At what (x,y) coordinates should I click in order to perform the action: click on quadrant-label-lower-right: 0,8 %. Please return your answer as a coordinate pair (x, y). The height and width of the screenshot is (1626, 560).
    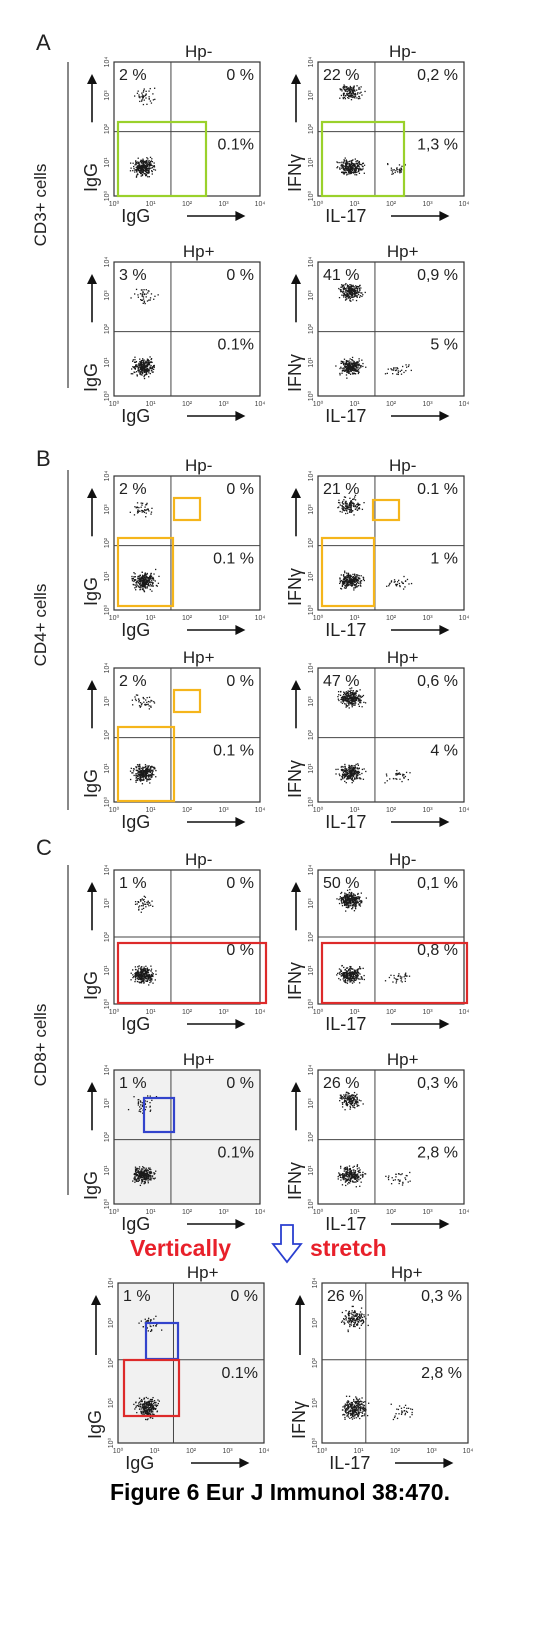
    Looking at the image, I should click on (437, 950).